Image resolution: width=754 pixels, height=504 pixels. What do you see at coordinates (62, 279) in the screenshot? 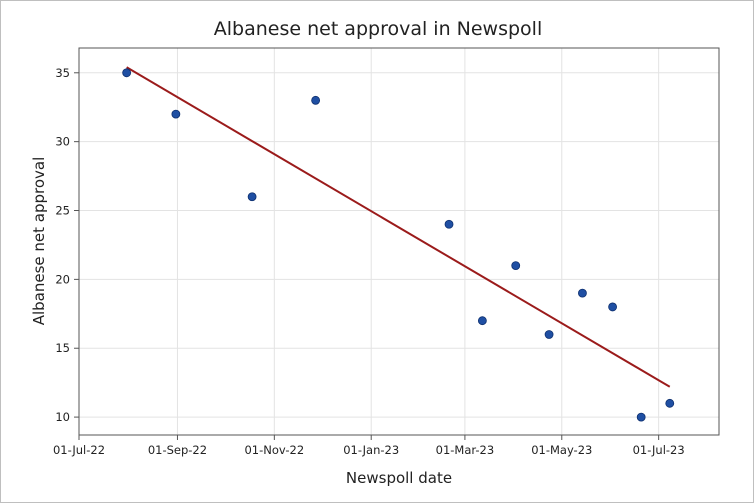
I see `y-tick-label: 20` at bounding box center [62, 279].